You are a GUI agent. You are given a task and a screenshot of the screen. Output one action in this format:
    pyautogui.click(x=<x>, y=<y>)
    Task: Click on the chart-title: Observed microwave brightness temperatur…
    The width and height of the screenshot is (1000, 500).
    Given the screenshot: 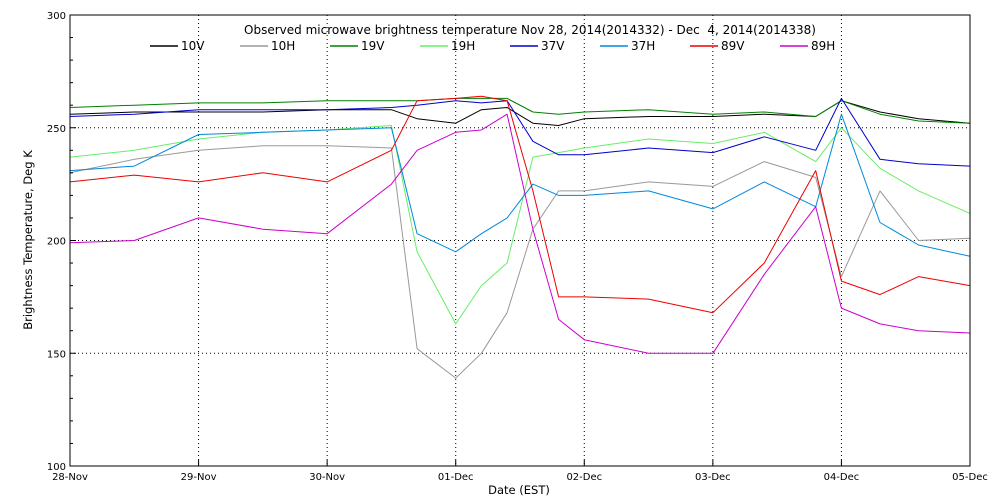 What is the action you would take?
    pyautogui.click(x=530, y=30)
    